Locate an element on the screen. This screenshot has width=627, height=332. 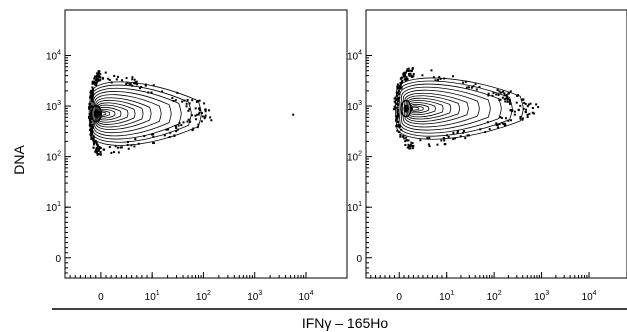
y-tick-exponent: 3 is located at coordinates (360, 103).